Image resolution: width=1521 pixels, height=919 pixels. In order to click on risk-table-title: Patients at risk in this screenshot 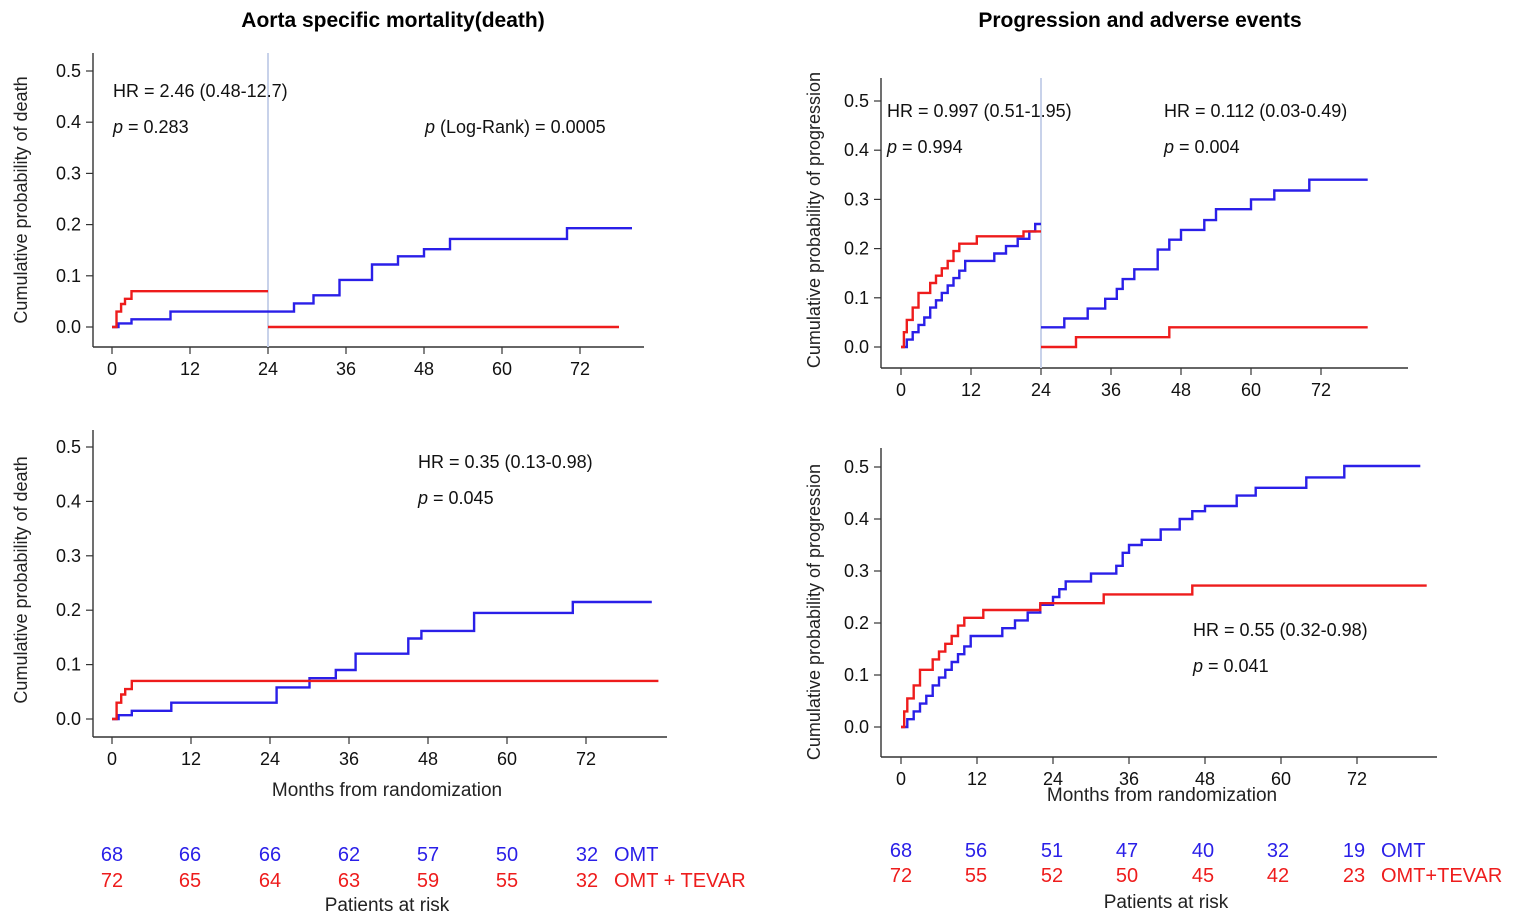, I will do `click(387, 905)`.